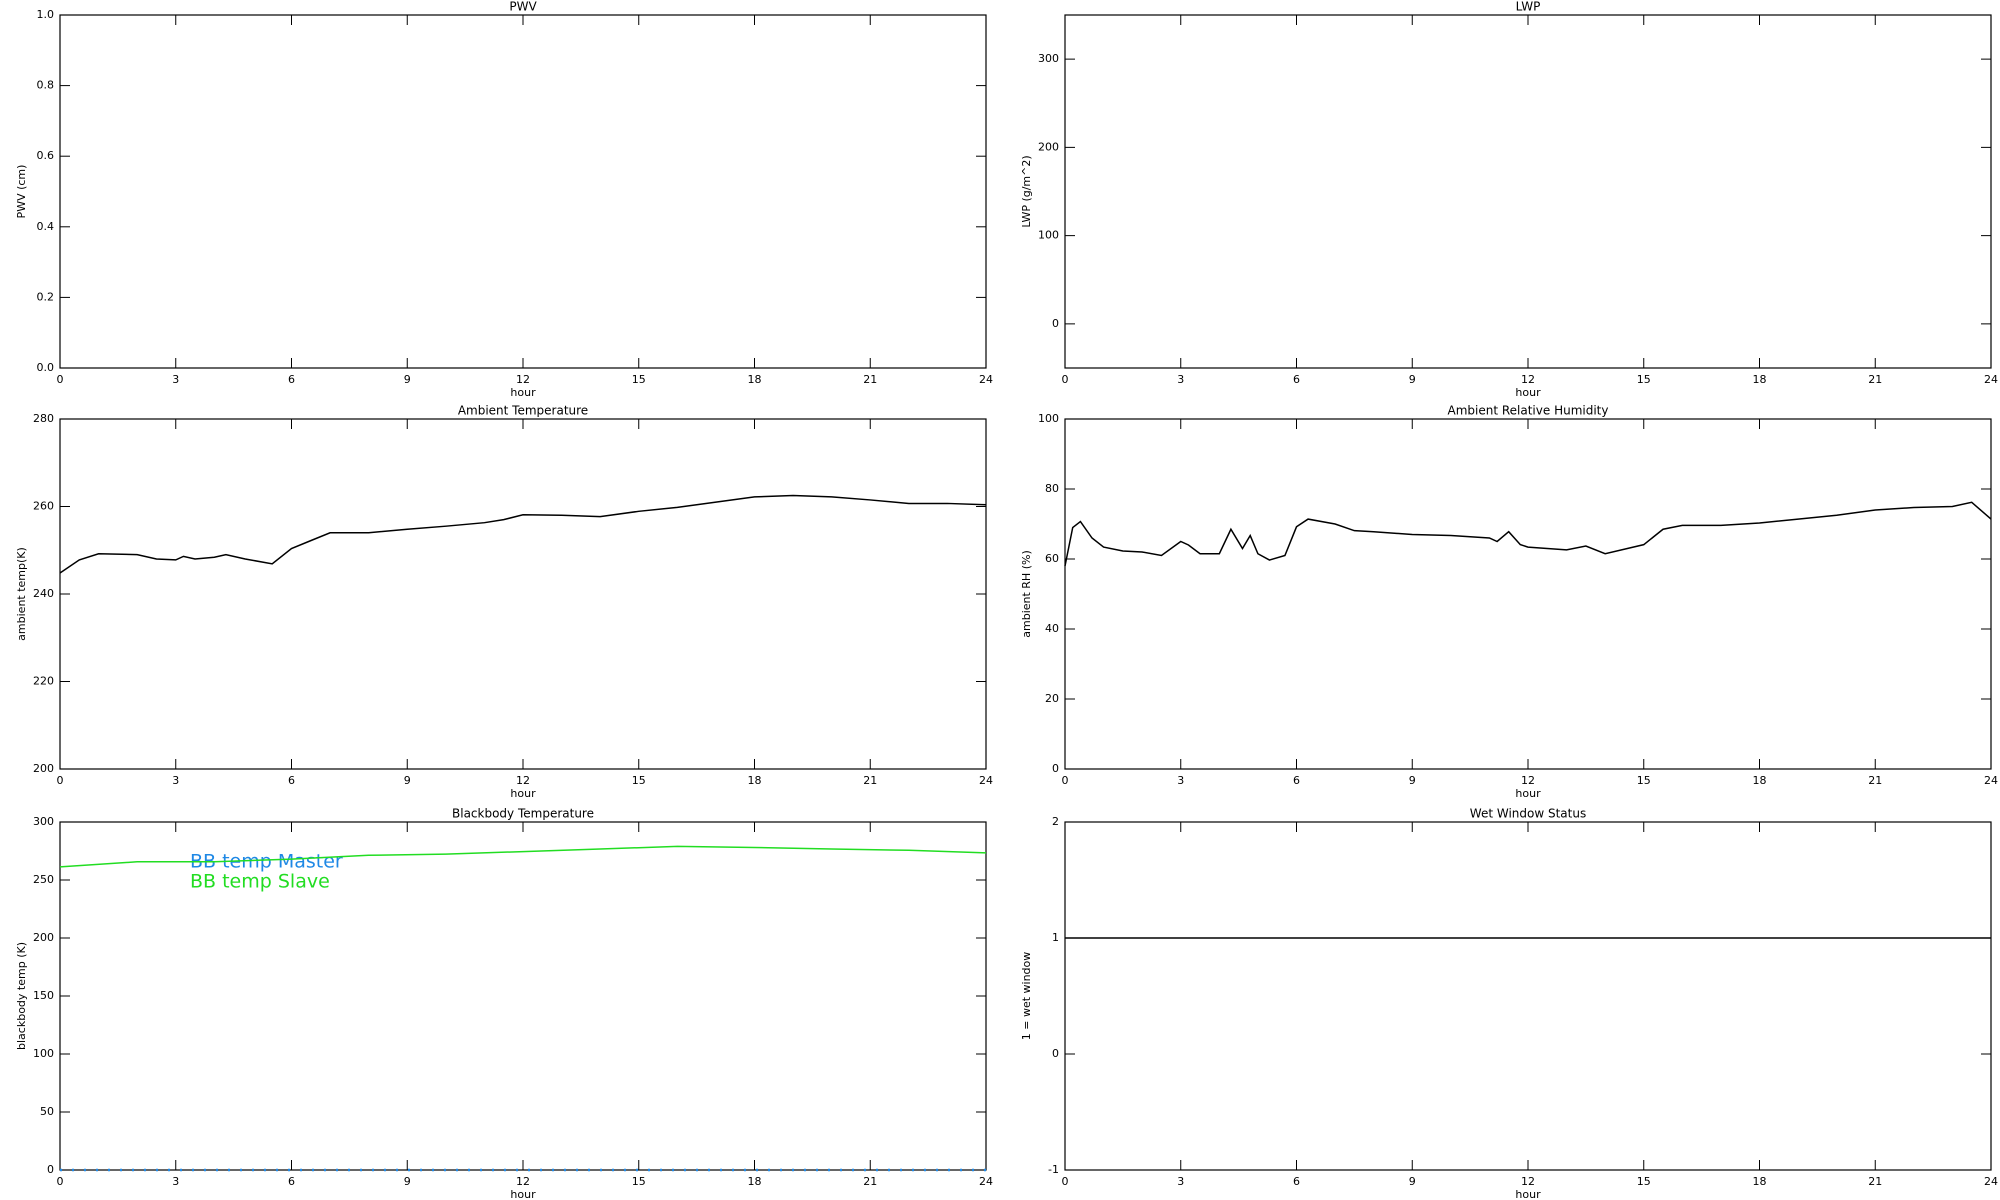 The width and height of the screenshot is (2000, 1200). What do you see at coordinates (1528, 411) in the screenshot?
I see `chart-title: Ambient Relative Humidity` at bounding box center [1528, 411].